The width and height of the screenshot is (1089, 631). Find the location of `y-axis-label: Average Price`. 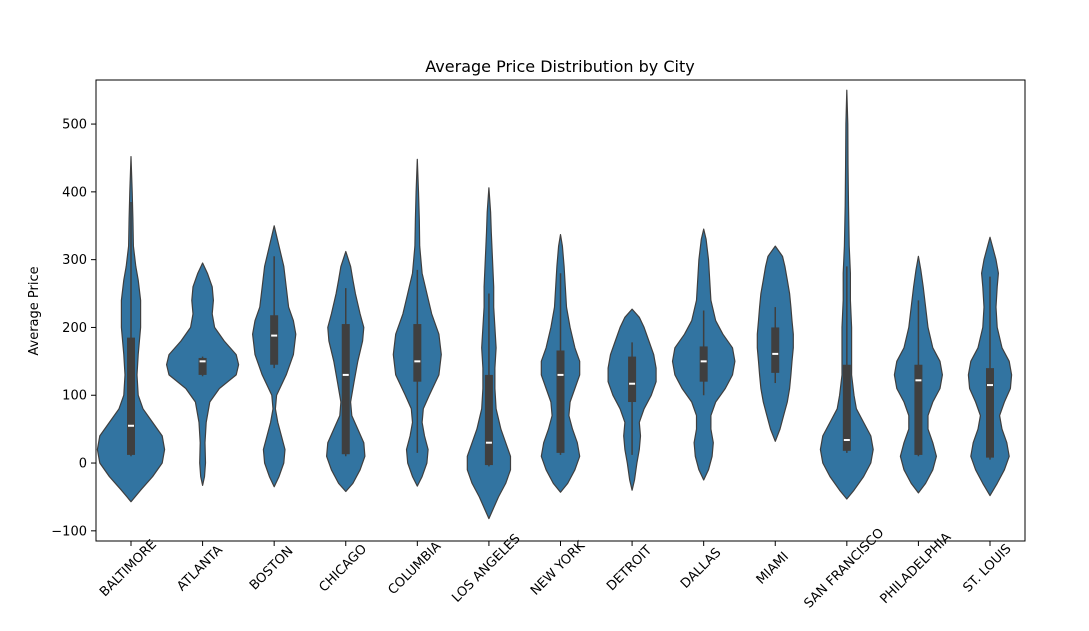

y-axis-label: Average Price is located at coordinates (34, 310).